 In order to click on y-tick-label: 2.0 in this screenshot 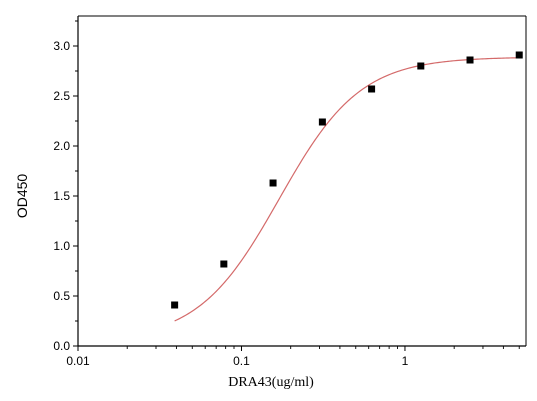, I will do `click(61, 146)`.